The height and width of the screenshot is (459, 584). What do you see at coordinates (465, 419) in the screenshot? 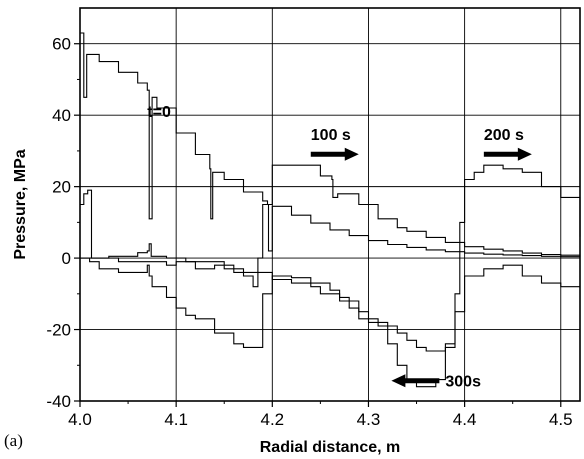
I see `x-tick-label: 4.4` at bounding box center [465, 419].